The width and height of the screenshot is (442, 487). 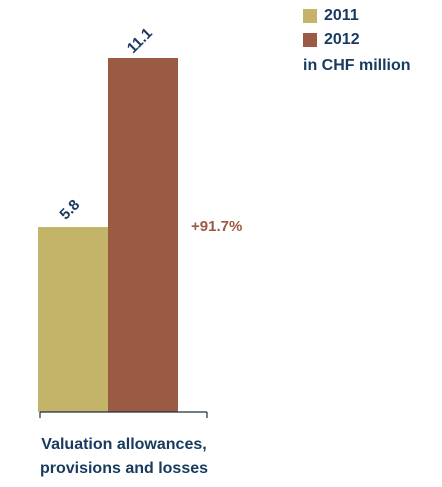 I want to click on legend-item-2012: 2012, so click(x=357, y=40).